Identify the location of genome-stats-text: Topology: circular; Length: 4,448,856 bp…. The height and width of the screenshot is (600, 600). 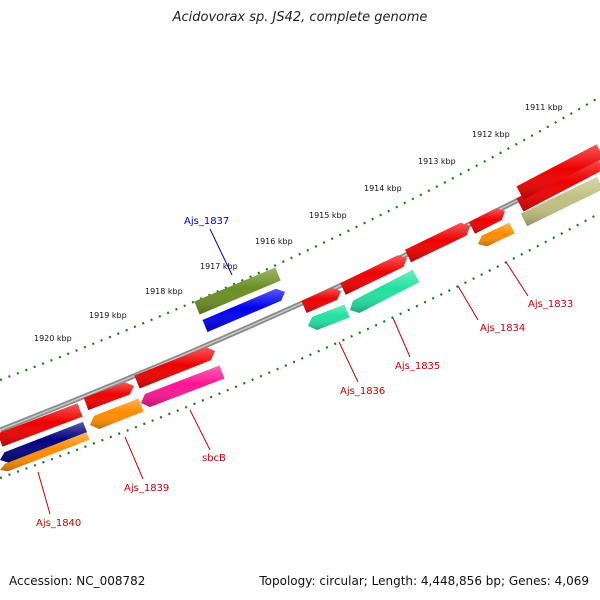
(424, 581).